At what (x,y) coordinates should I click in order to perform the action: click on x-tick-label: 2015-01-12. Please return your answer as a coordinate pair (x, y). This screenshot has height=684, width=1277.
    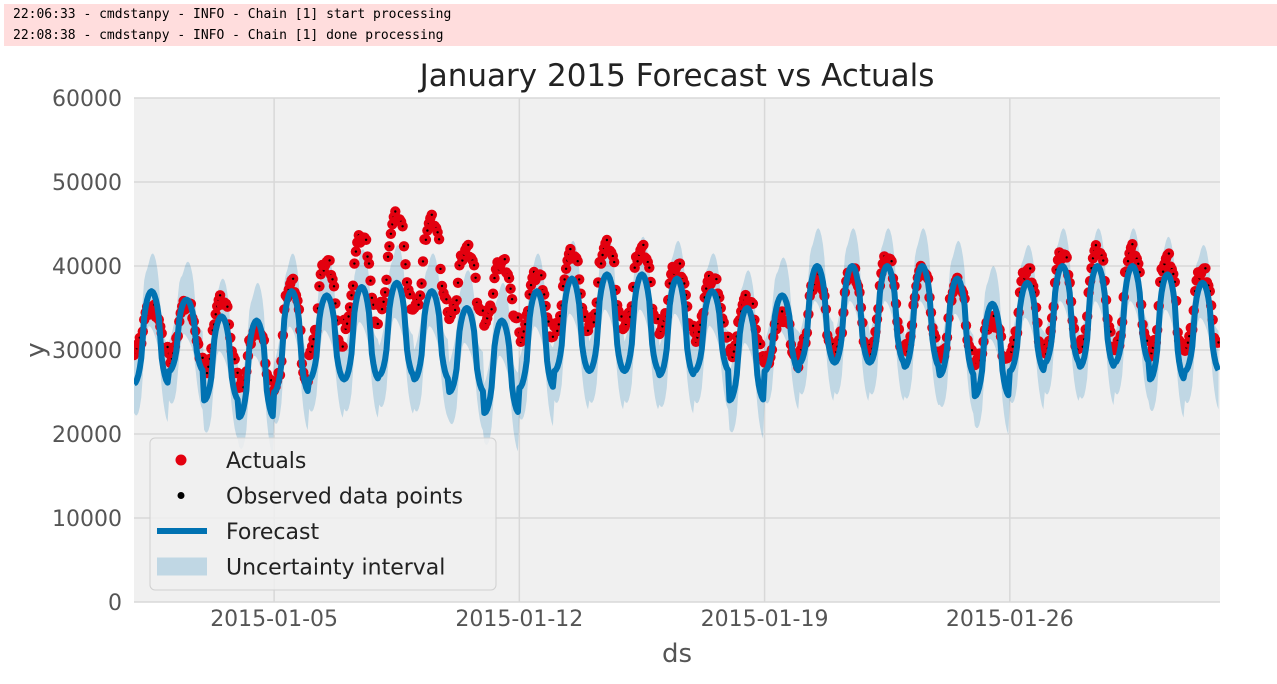
    Looking at the image, I should click on (519, 619).